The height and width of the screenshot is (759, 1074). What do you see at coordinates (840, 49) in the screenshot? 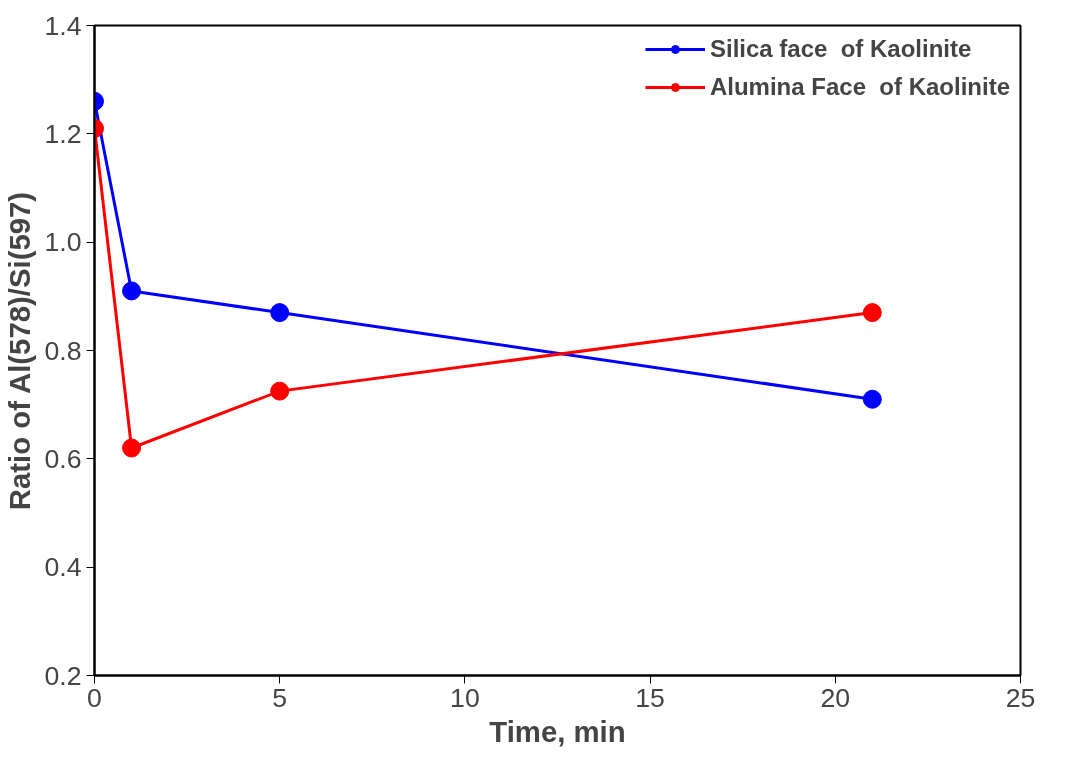
I see `legend-label: Silica face of Kaolinite` at bounding box center [840, 49].